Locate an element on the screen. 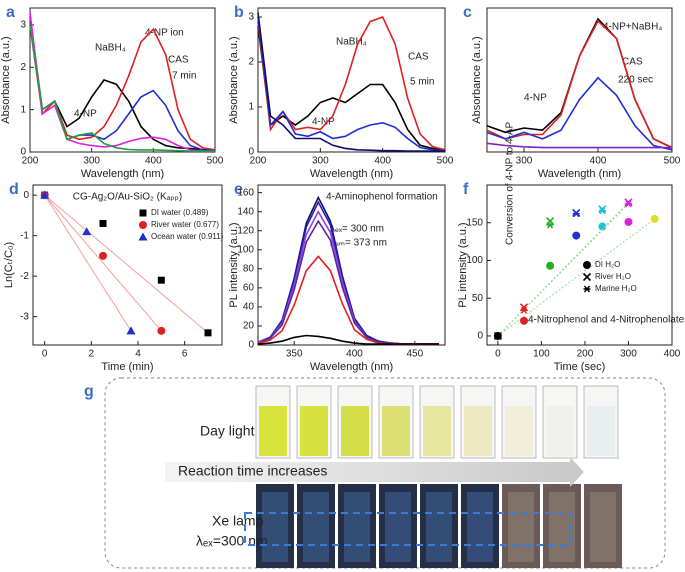 This screenshot has height=572, width=685. panel-letter: e is located at coordinates (238, 189).